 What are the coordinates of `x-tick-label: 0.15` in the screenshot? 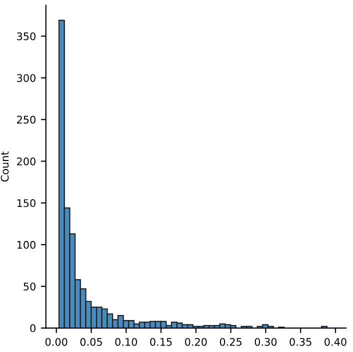 It's located at (161, 342).